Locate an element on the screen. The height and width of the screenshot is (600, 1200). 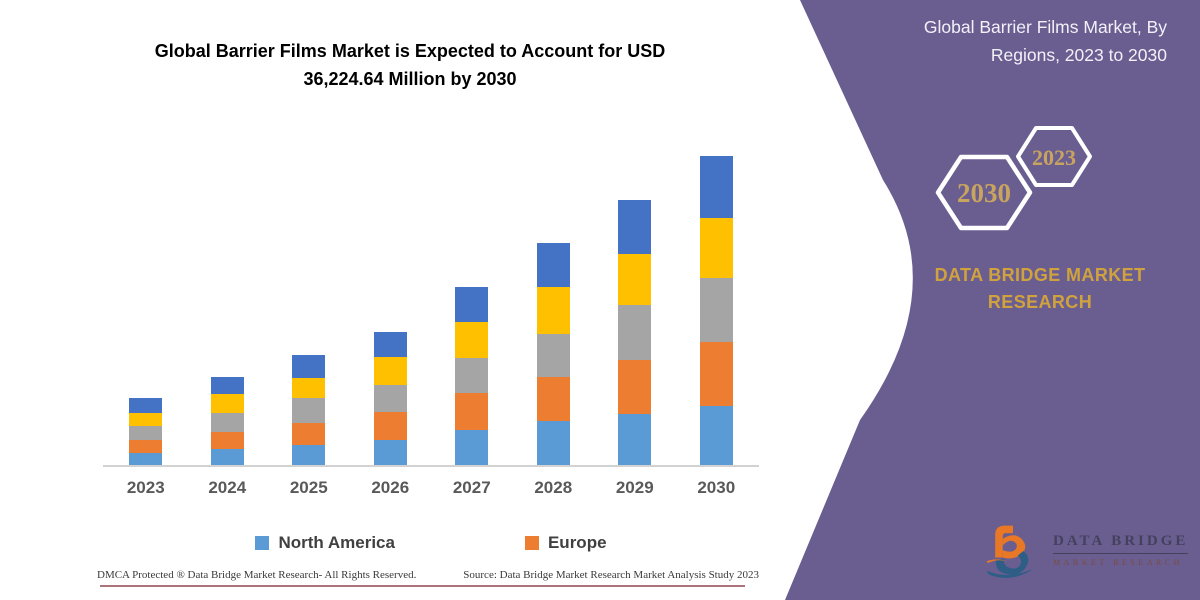
stacked-bar-2025 is located at coordinates (309, 410).